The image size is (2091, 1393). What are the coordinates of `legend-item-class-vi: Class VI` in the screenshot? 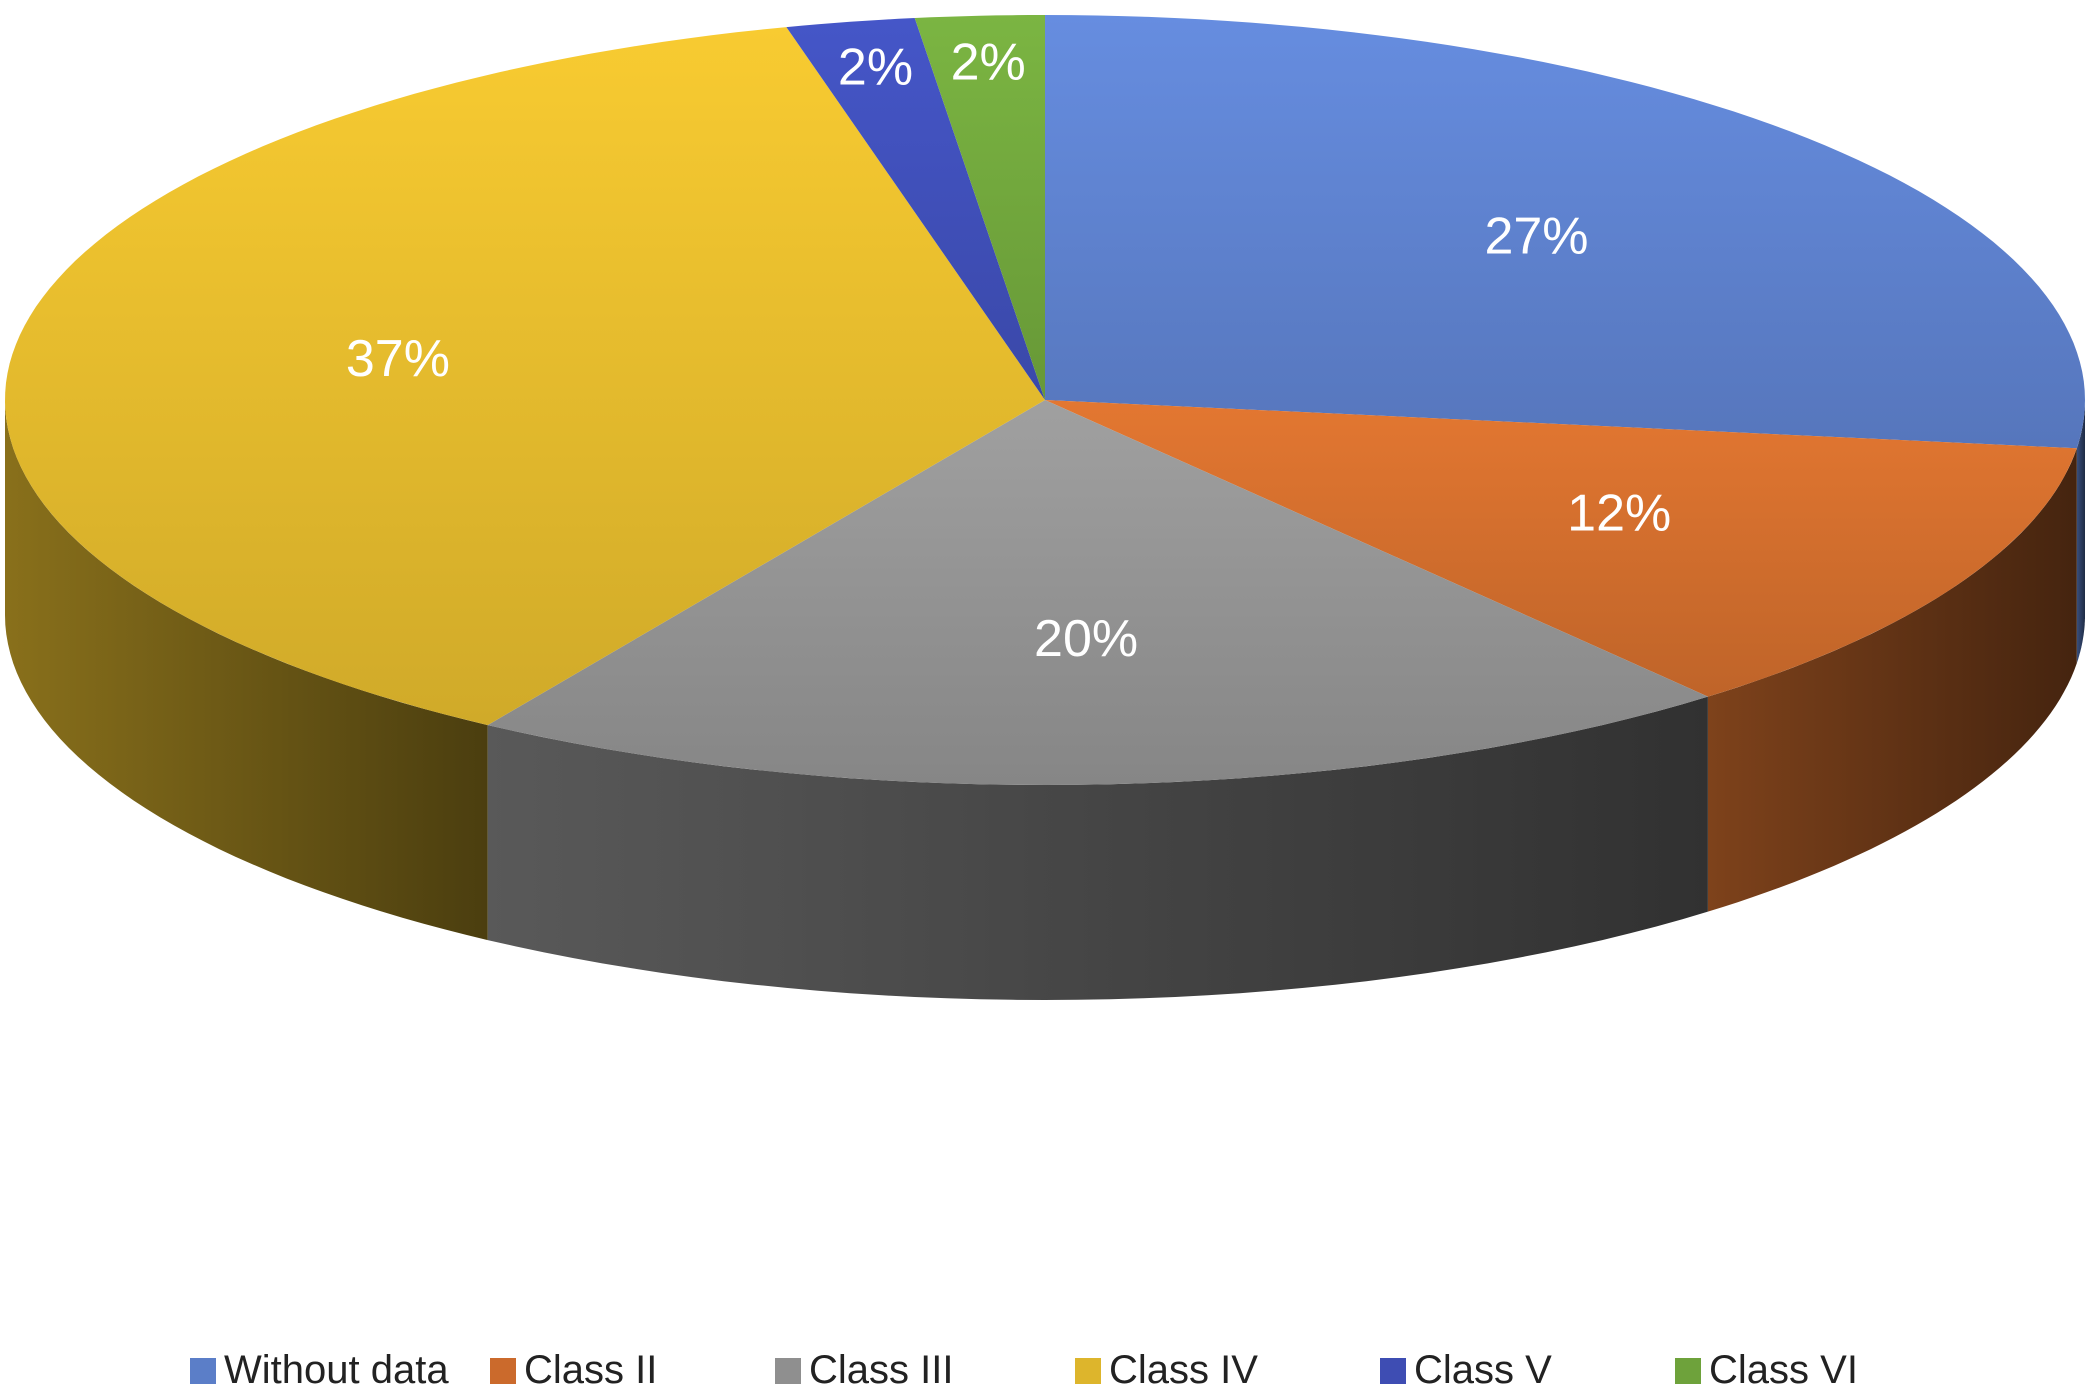 It's located at (1766, 1370).